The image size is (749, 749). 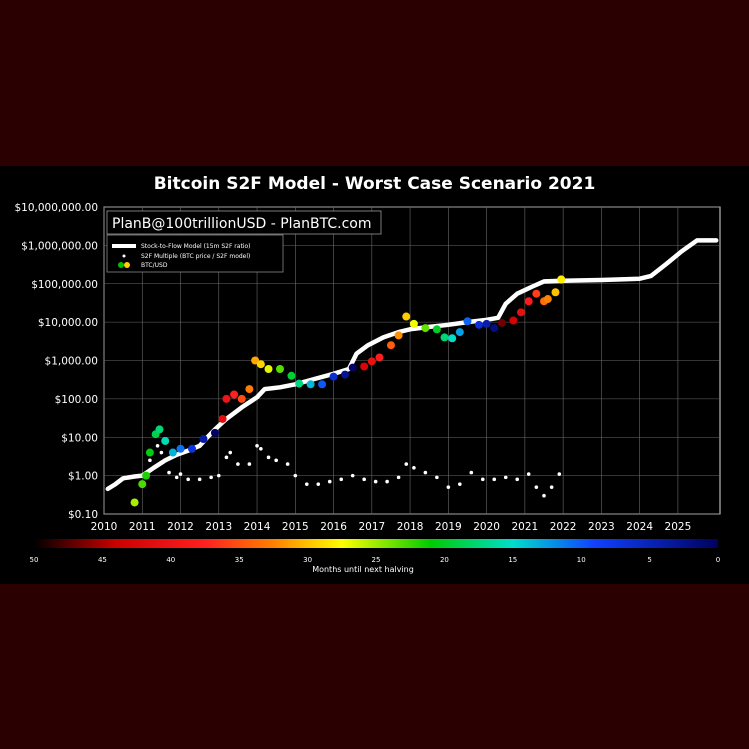 What do you see at coordinates (581, 560) in the screenshot?
I see `colorbar-tick-label: 10` at bounding box center [581, 560].